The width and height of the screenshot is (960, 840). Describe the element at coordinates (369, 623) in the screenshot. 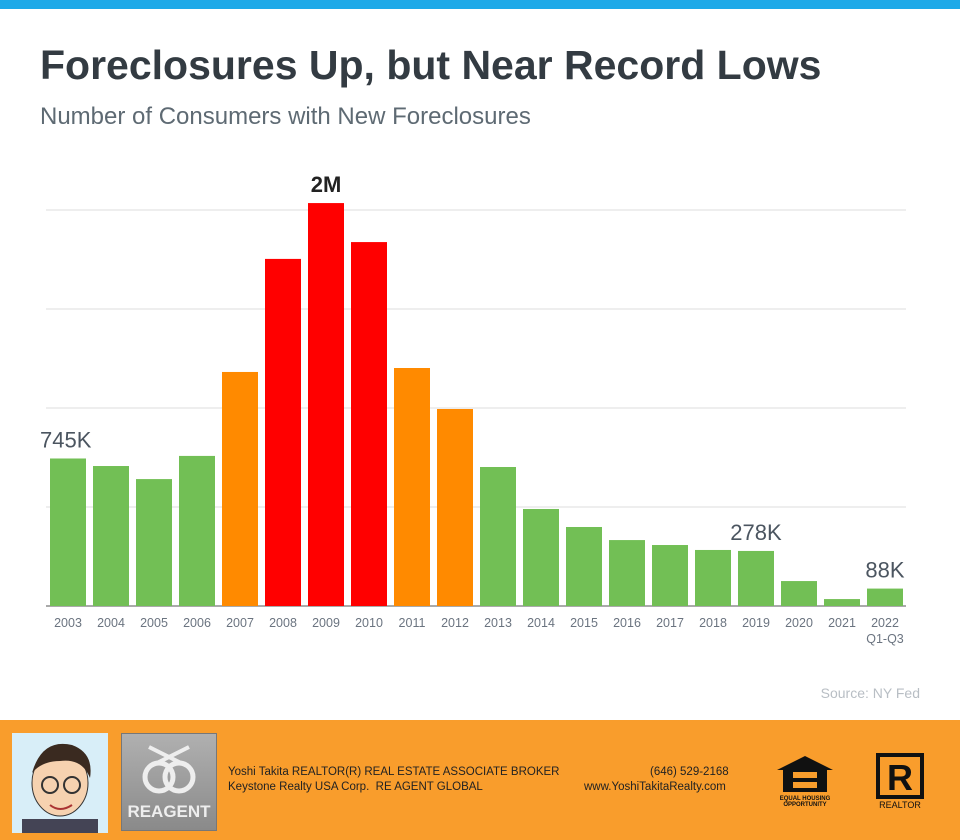

I see `x-tick-label: 2010` at that location.